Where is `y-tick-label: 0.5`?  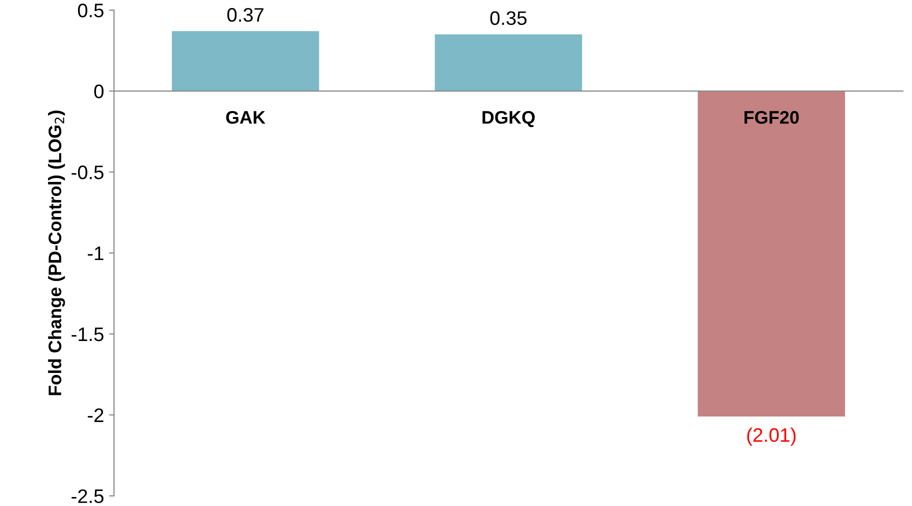
y-tick-label: 0.5 is located at coordinates (91, 11).